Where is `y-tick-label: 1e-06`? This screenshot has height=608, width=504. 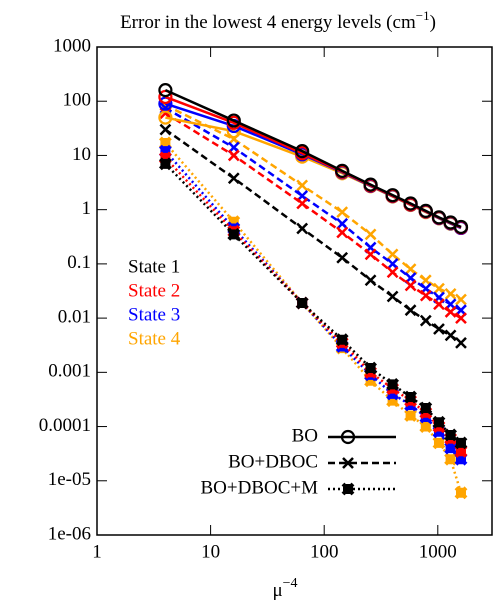 y-tick-label: 1e-06 is located at coordinates (69, 533).